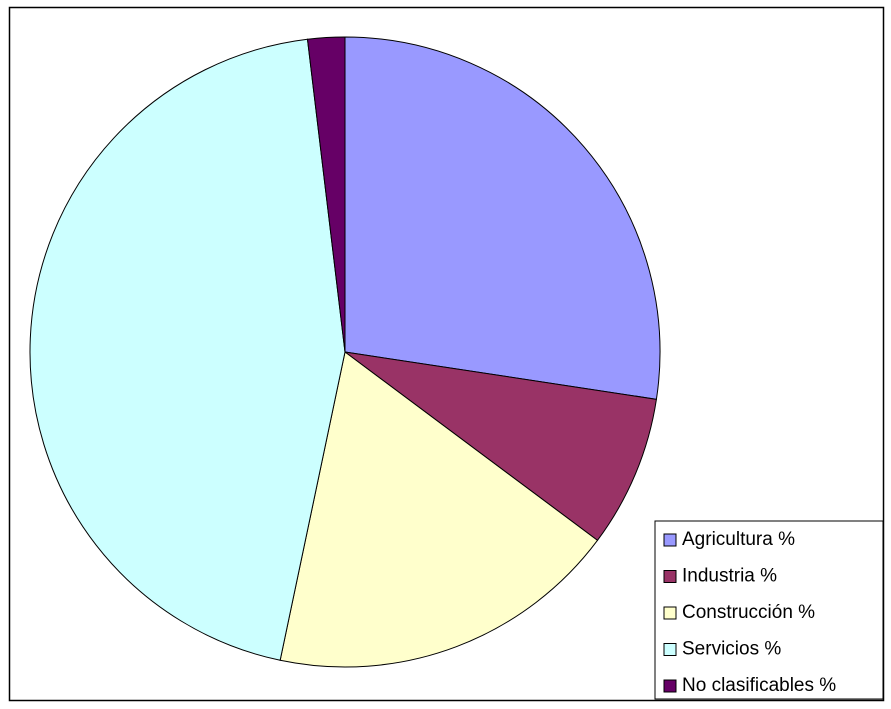 The image size is (891, 709). What do you see at coordinates (748, 612) in the screenshot?
I see `legend-label: Construcción %` at bounding box center [748, 612].